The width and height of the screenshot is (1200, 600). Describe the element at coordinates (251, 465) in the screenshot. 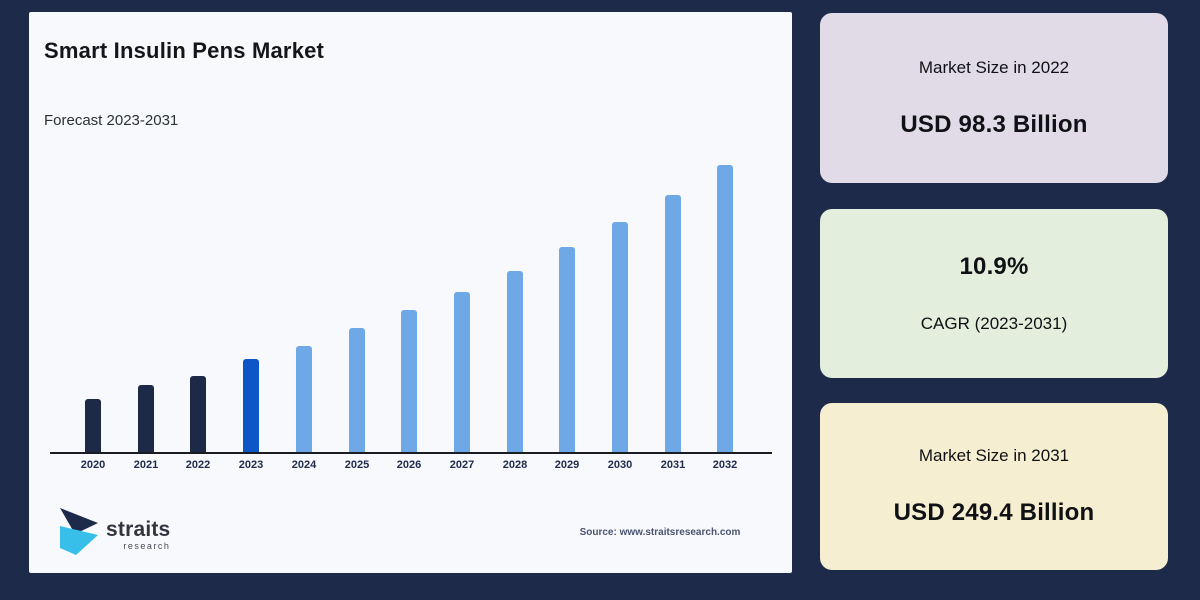

I see `x-tick-2023: 2023` at that location.